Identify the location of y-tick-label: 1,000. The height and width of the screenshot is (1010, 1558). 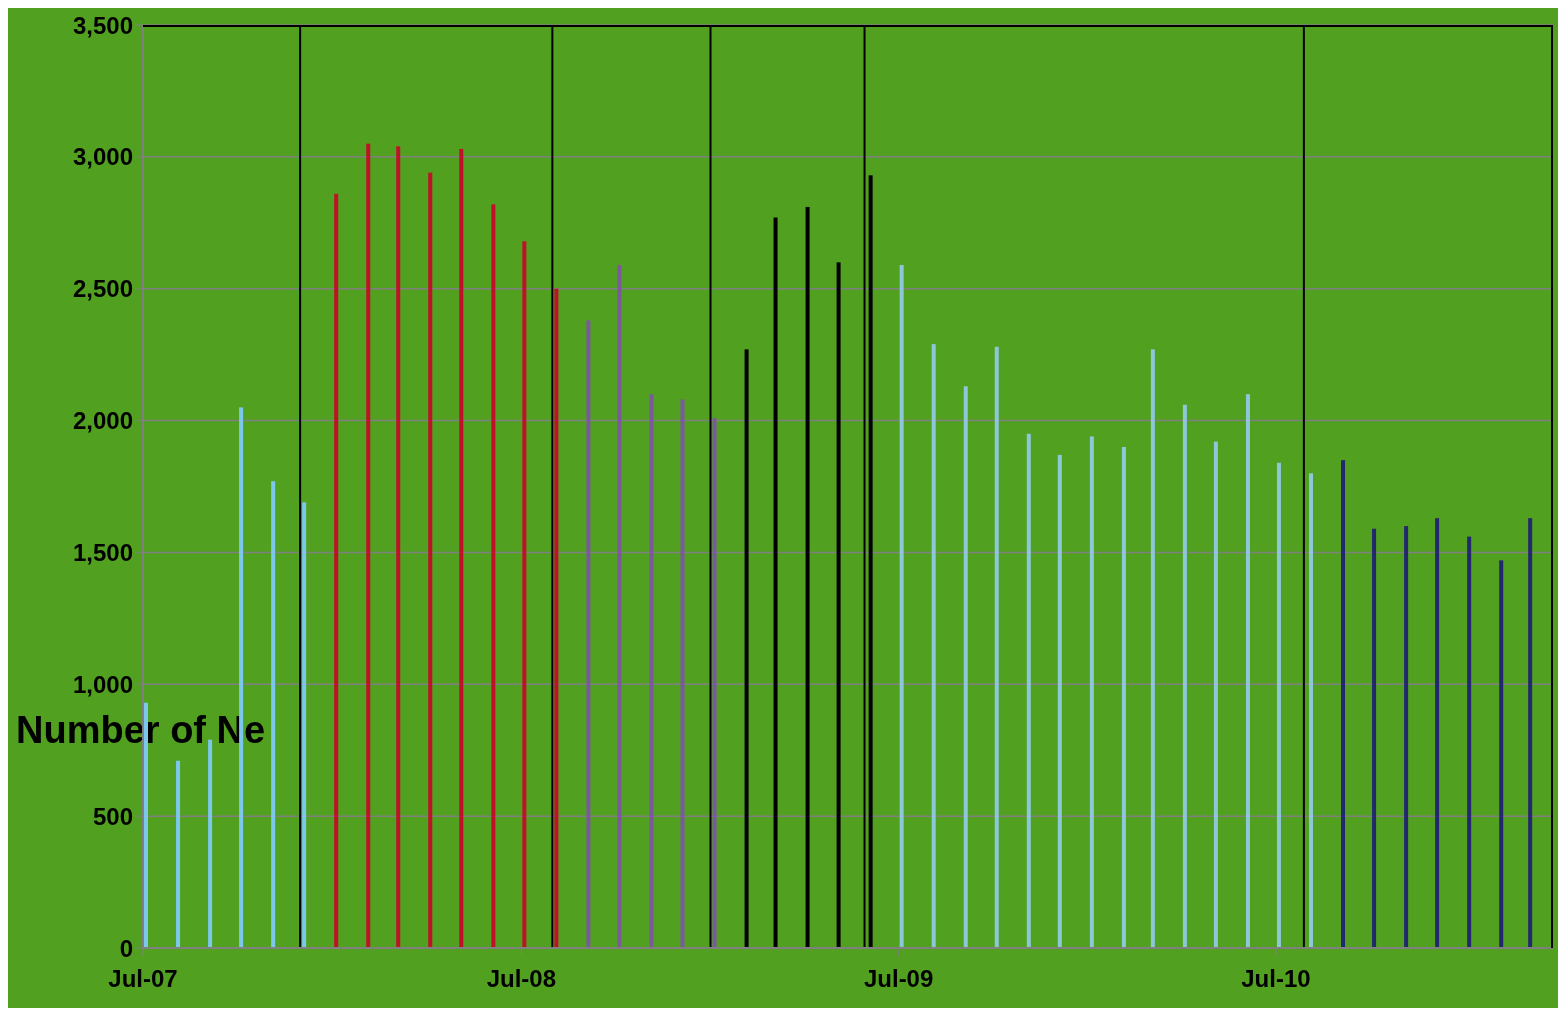
(102, 684).